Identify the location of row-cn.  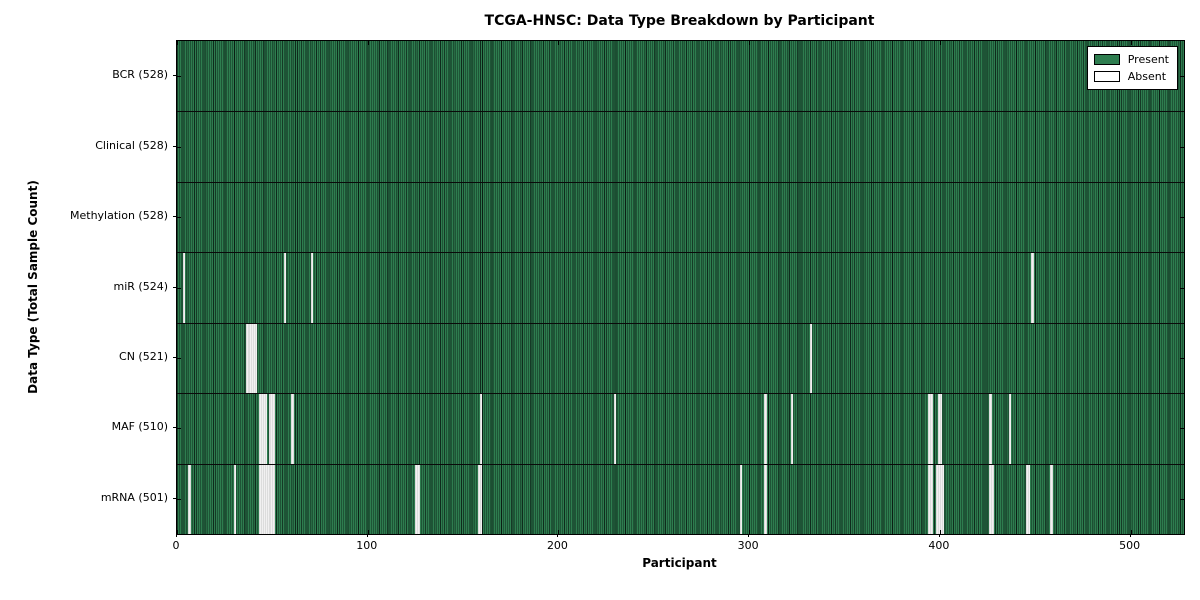
(680, 358).